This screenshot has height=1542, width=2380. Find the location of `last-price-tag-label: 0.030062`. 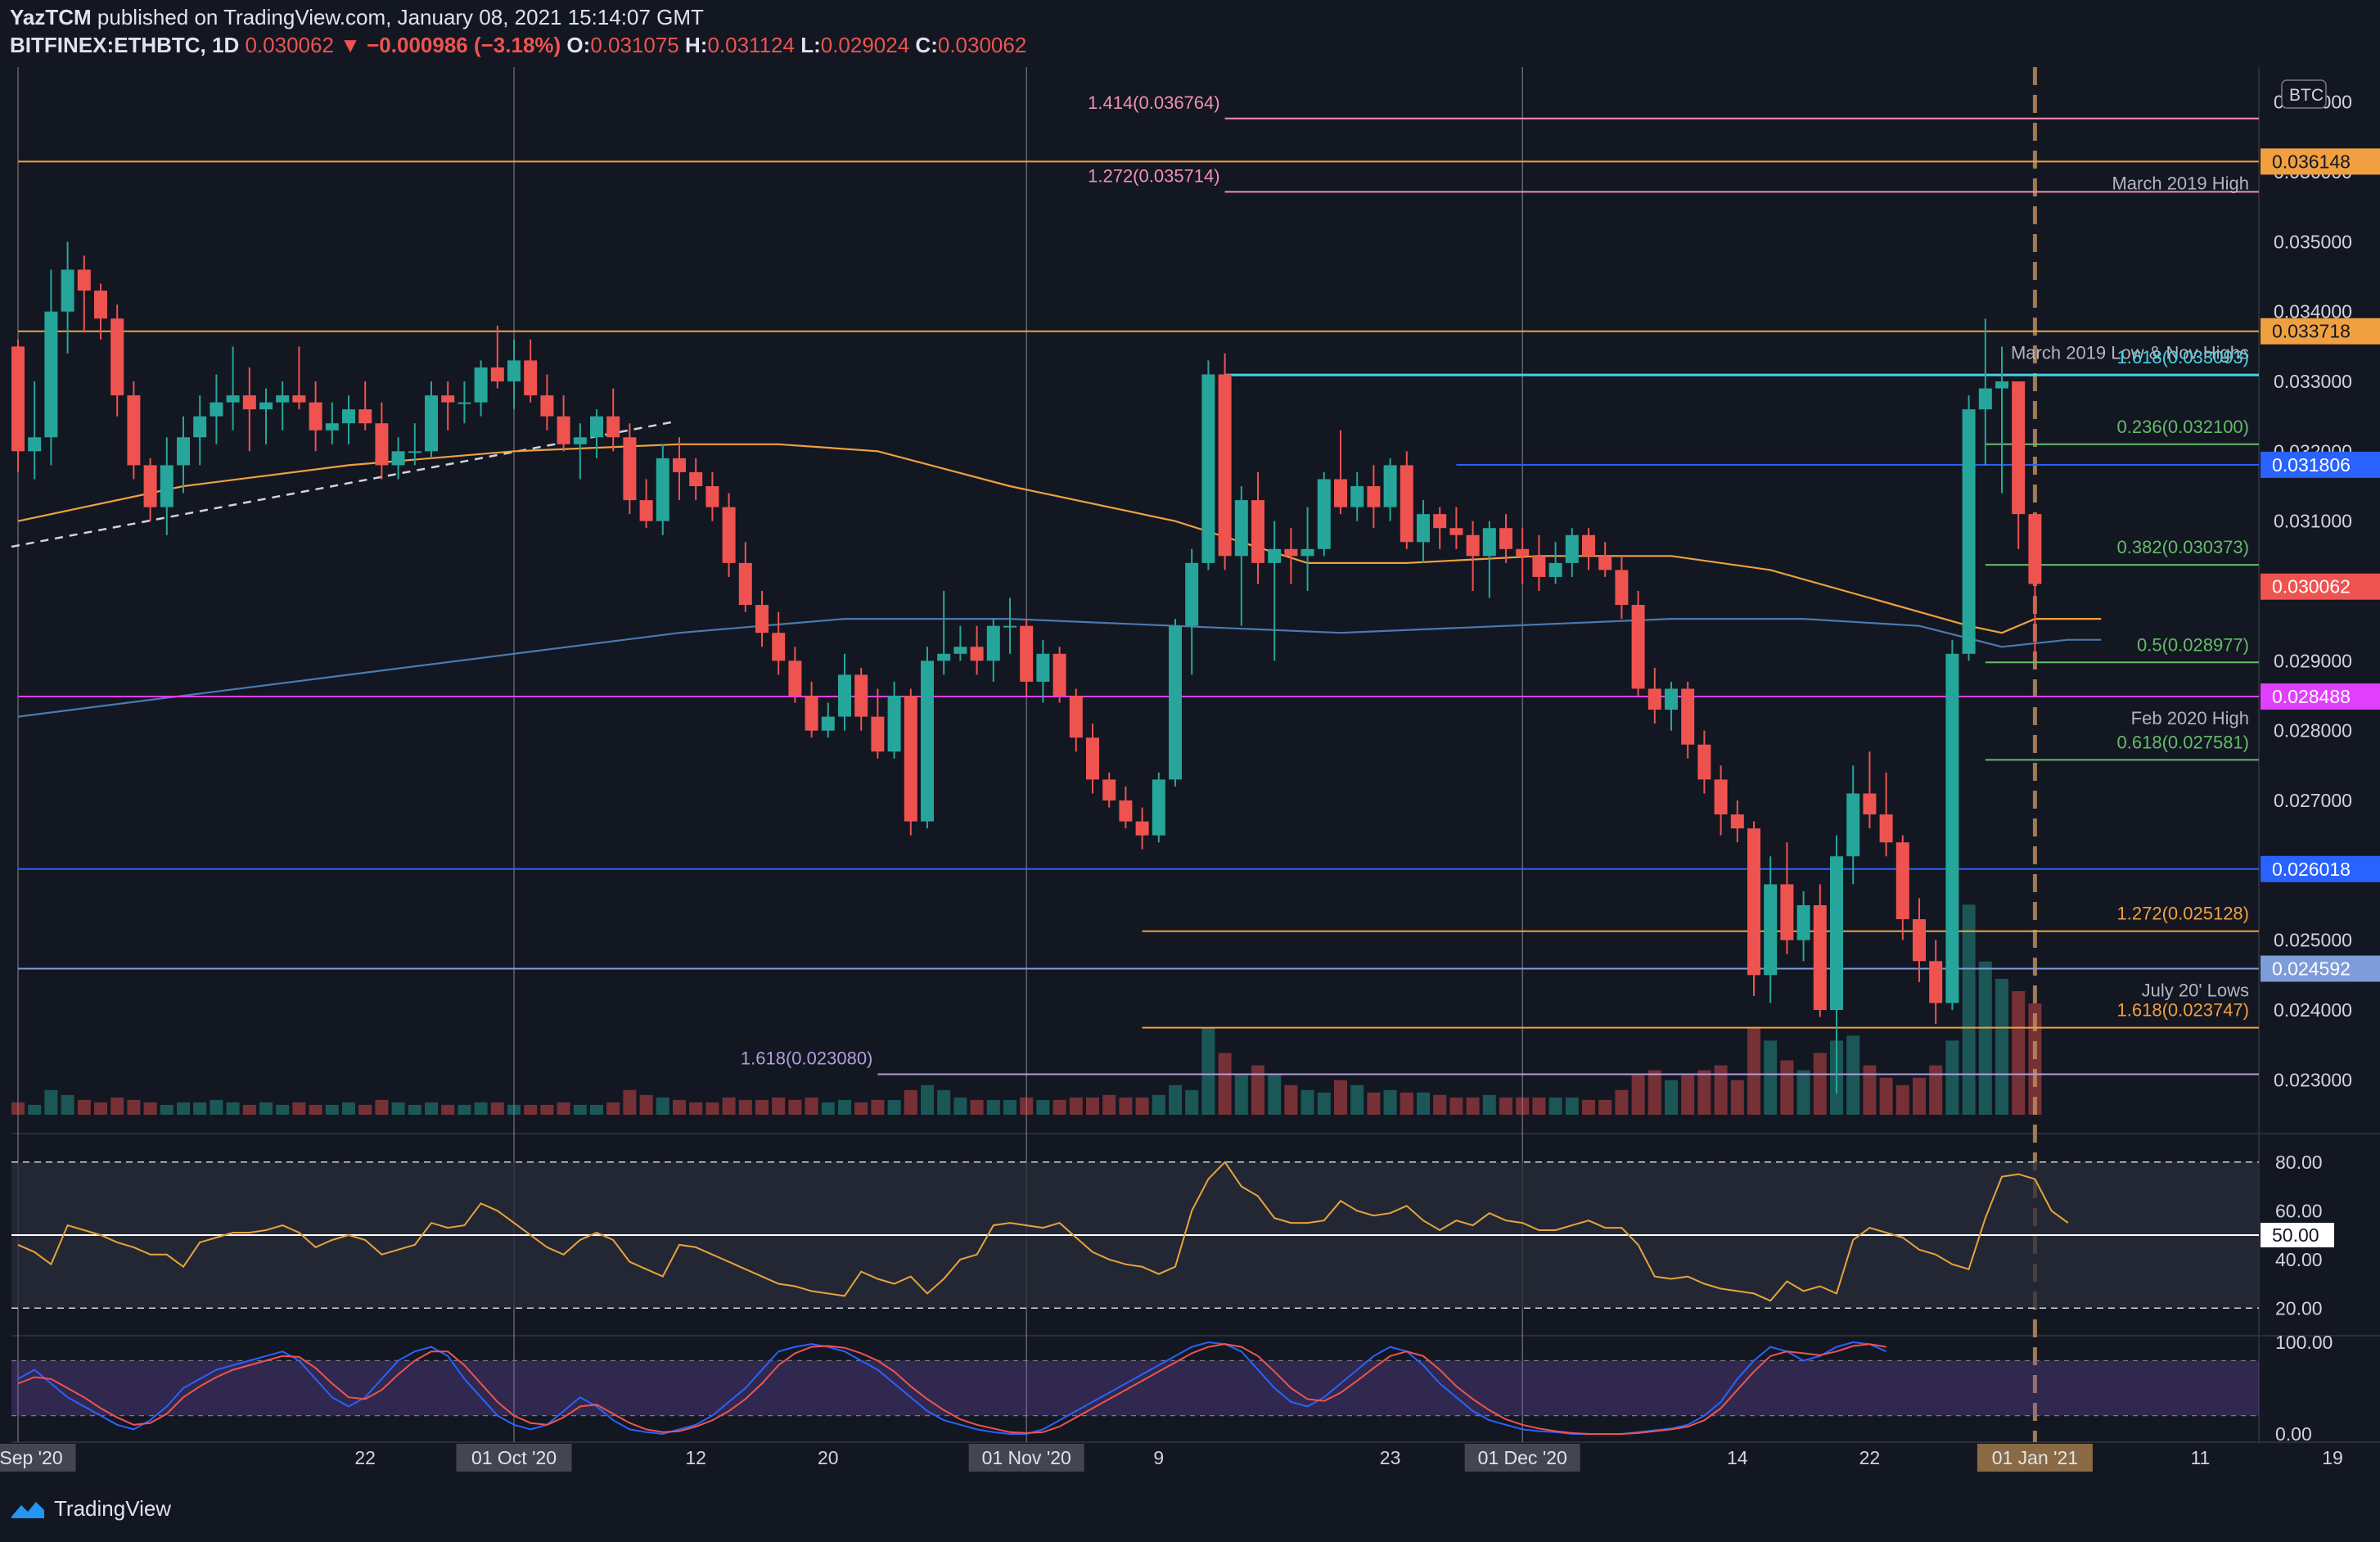

last-price-tag-label: 0.030062 is located at coordinates (2312, 587).